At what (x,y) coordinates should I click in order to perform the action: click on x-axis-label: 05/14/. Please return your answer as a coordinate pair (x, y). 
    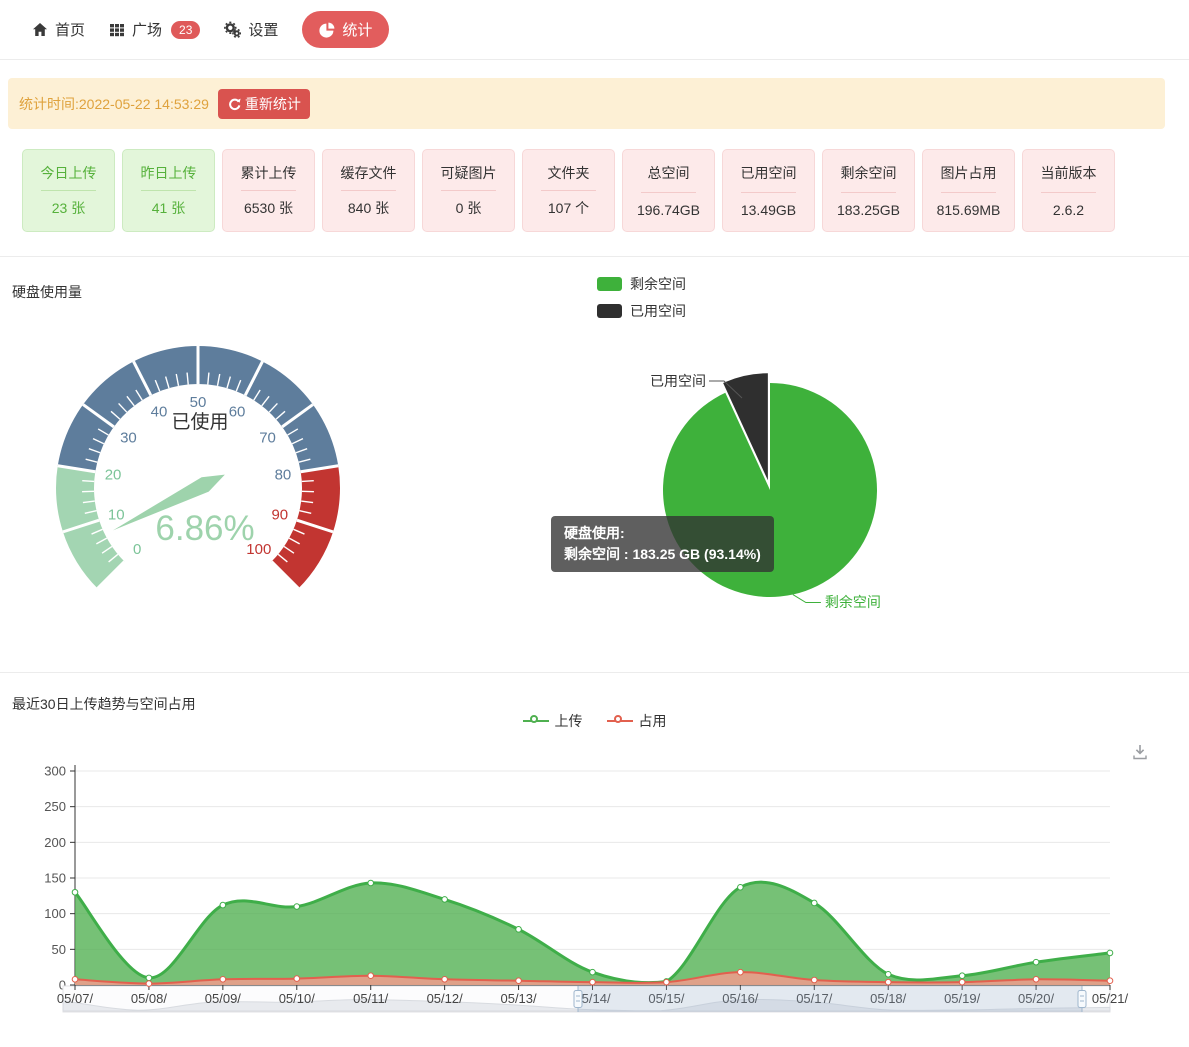
    Looking at the image, I should click on (592, 998).